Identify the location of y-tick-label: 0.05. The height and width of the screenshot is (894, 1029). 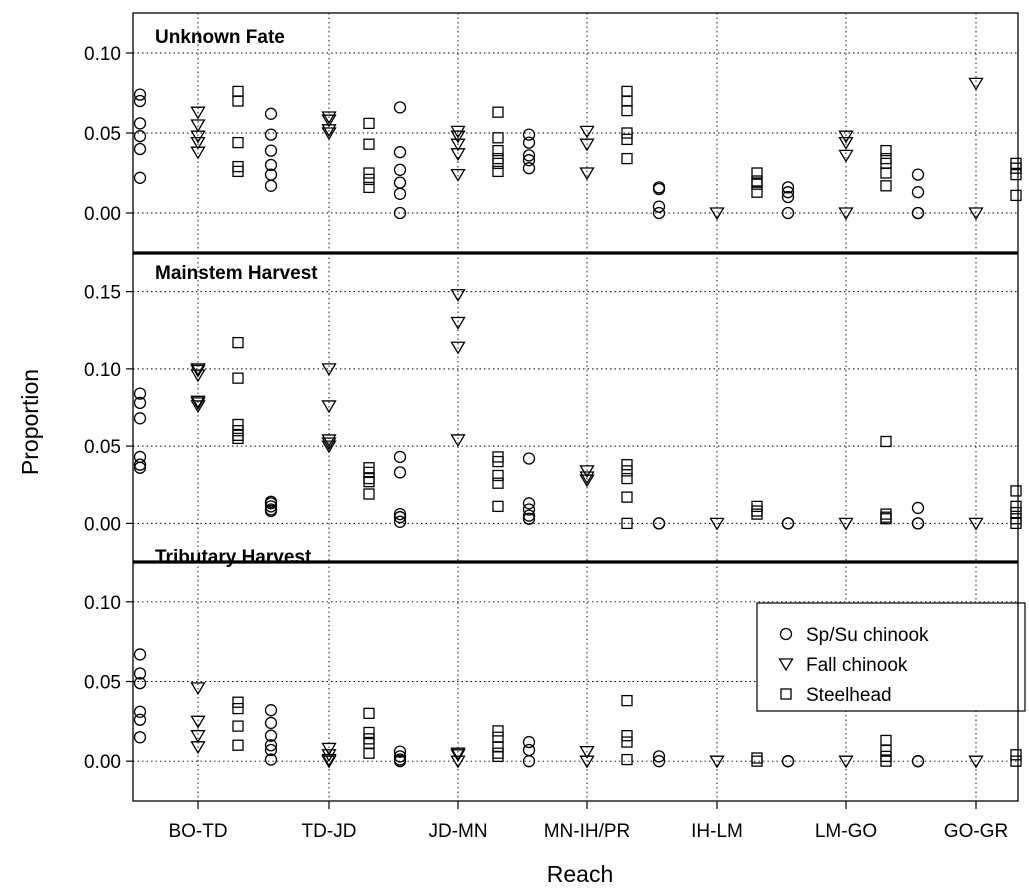
(102, 134).